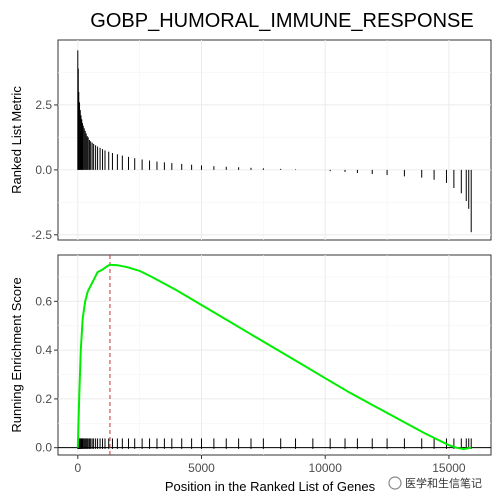 This screenshot has width=504, height=504. What do you see at coordinates (46, 374) in the screenshot?
I see `bottom-y-ticks: 0.0 0.2 0.4 0.6` at bounding box center [46, 374].